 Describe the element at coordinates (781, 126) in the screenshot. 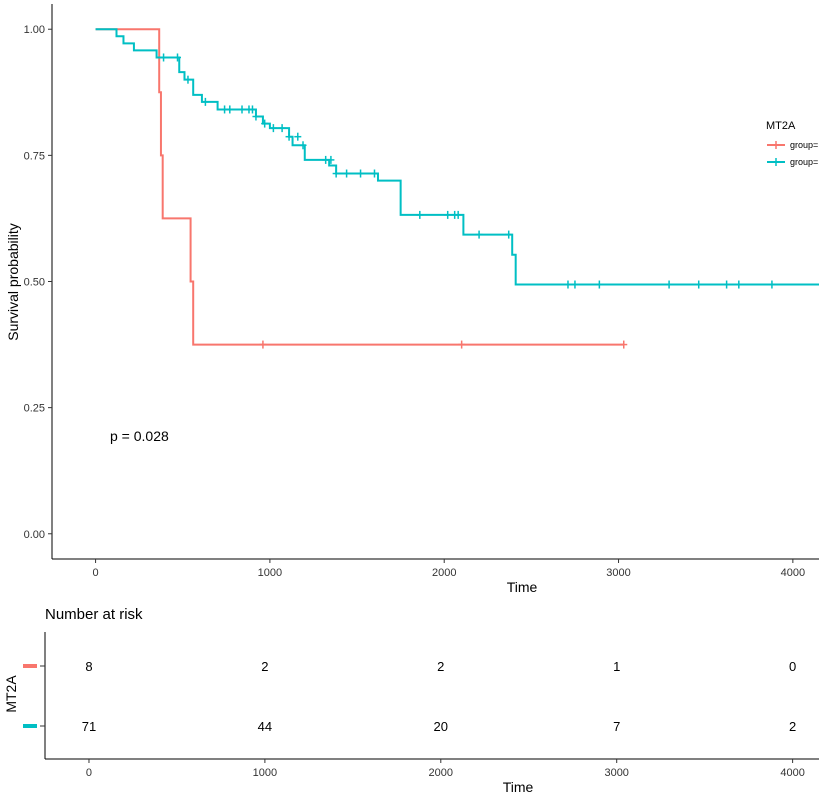

I see `legend-title: MT2A` at that location.